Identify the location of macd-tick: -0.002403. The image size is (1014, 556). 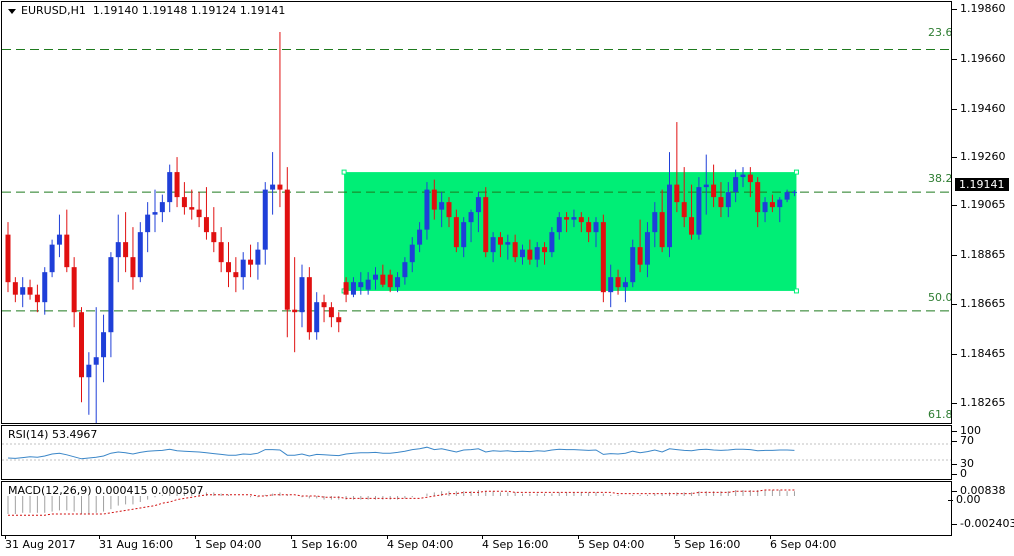
(982, 523).